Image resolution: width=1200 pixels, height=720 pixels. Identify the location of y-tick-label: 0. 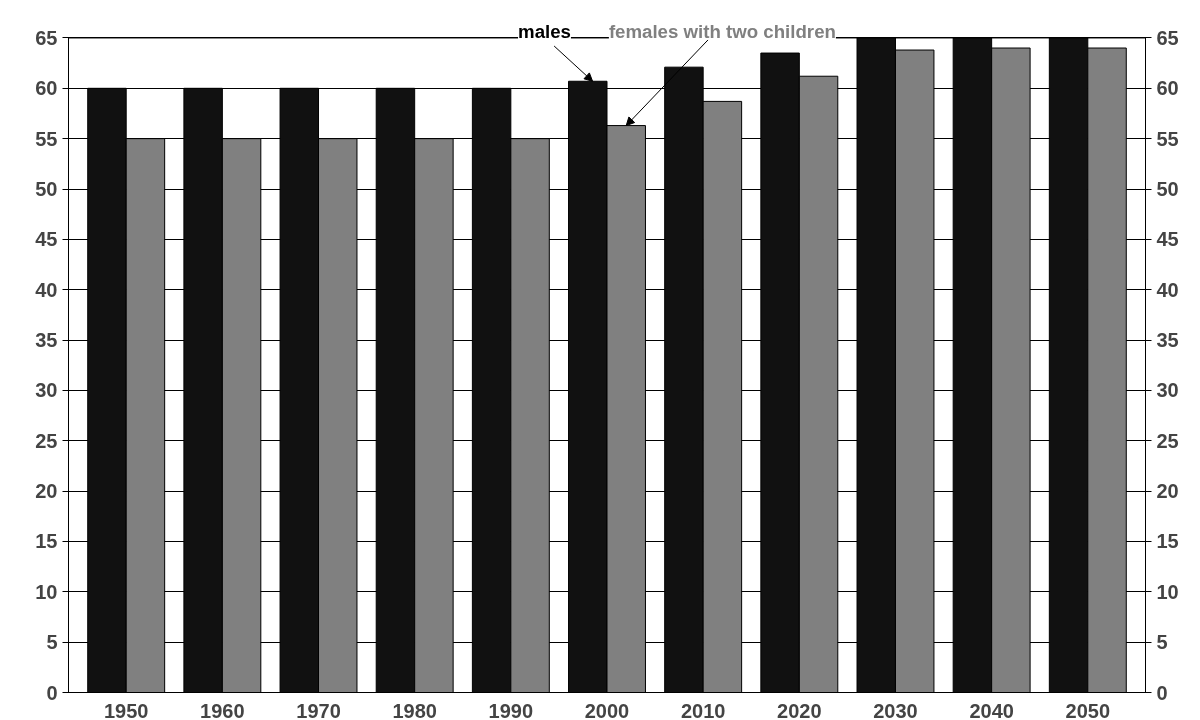
(52, 692).